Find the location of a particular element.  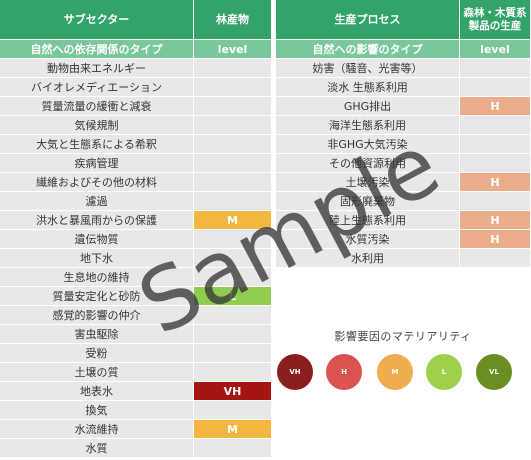

row-label: 海洋生態系利用 is located at coordinates (367, 125).